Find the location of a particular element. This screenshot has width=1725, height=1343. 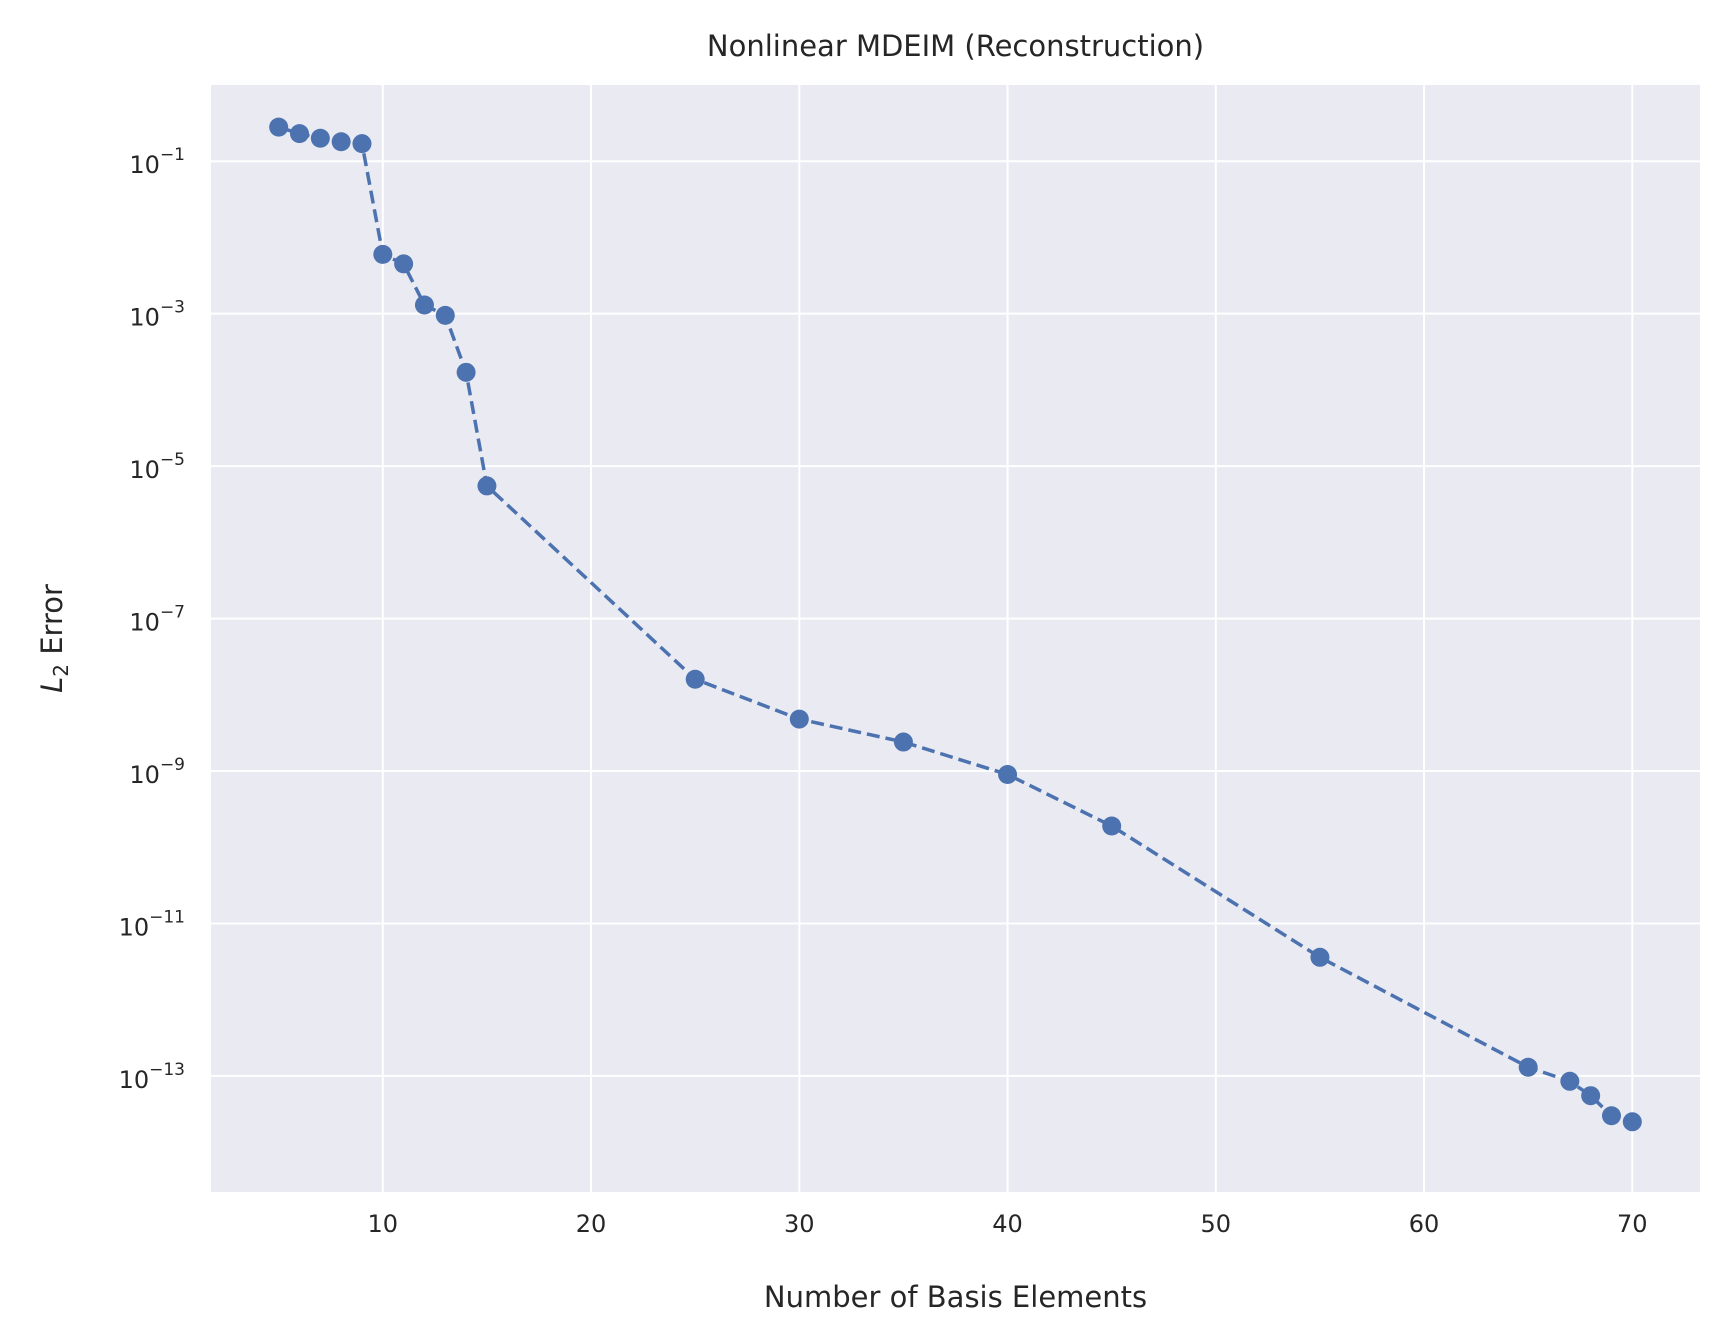

x-tick-label: 50 is located at coordinates (1216, 1224).